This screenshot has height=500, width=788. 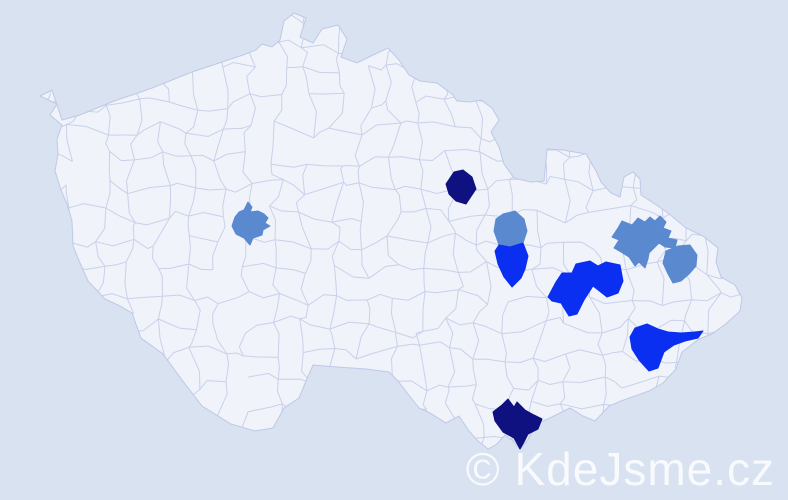 I want to click on kdejsme-watermark: © KdeJsme.cz, so click(x=620, y=469).